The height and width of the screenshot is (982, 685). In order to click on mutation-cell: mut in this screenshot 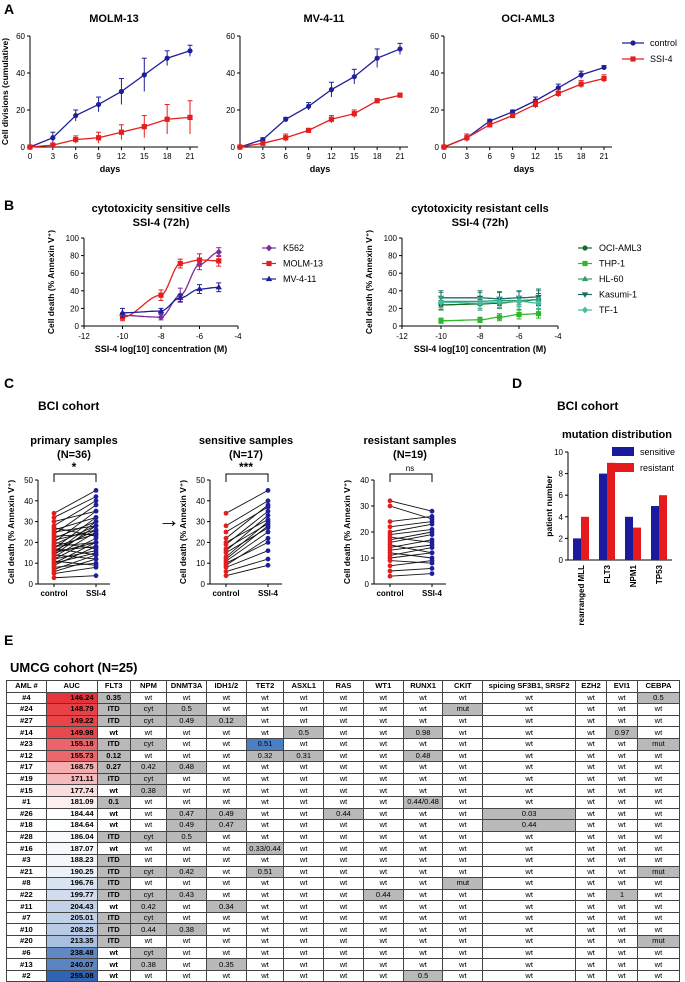, I will do `click(463, 709)`.